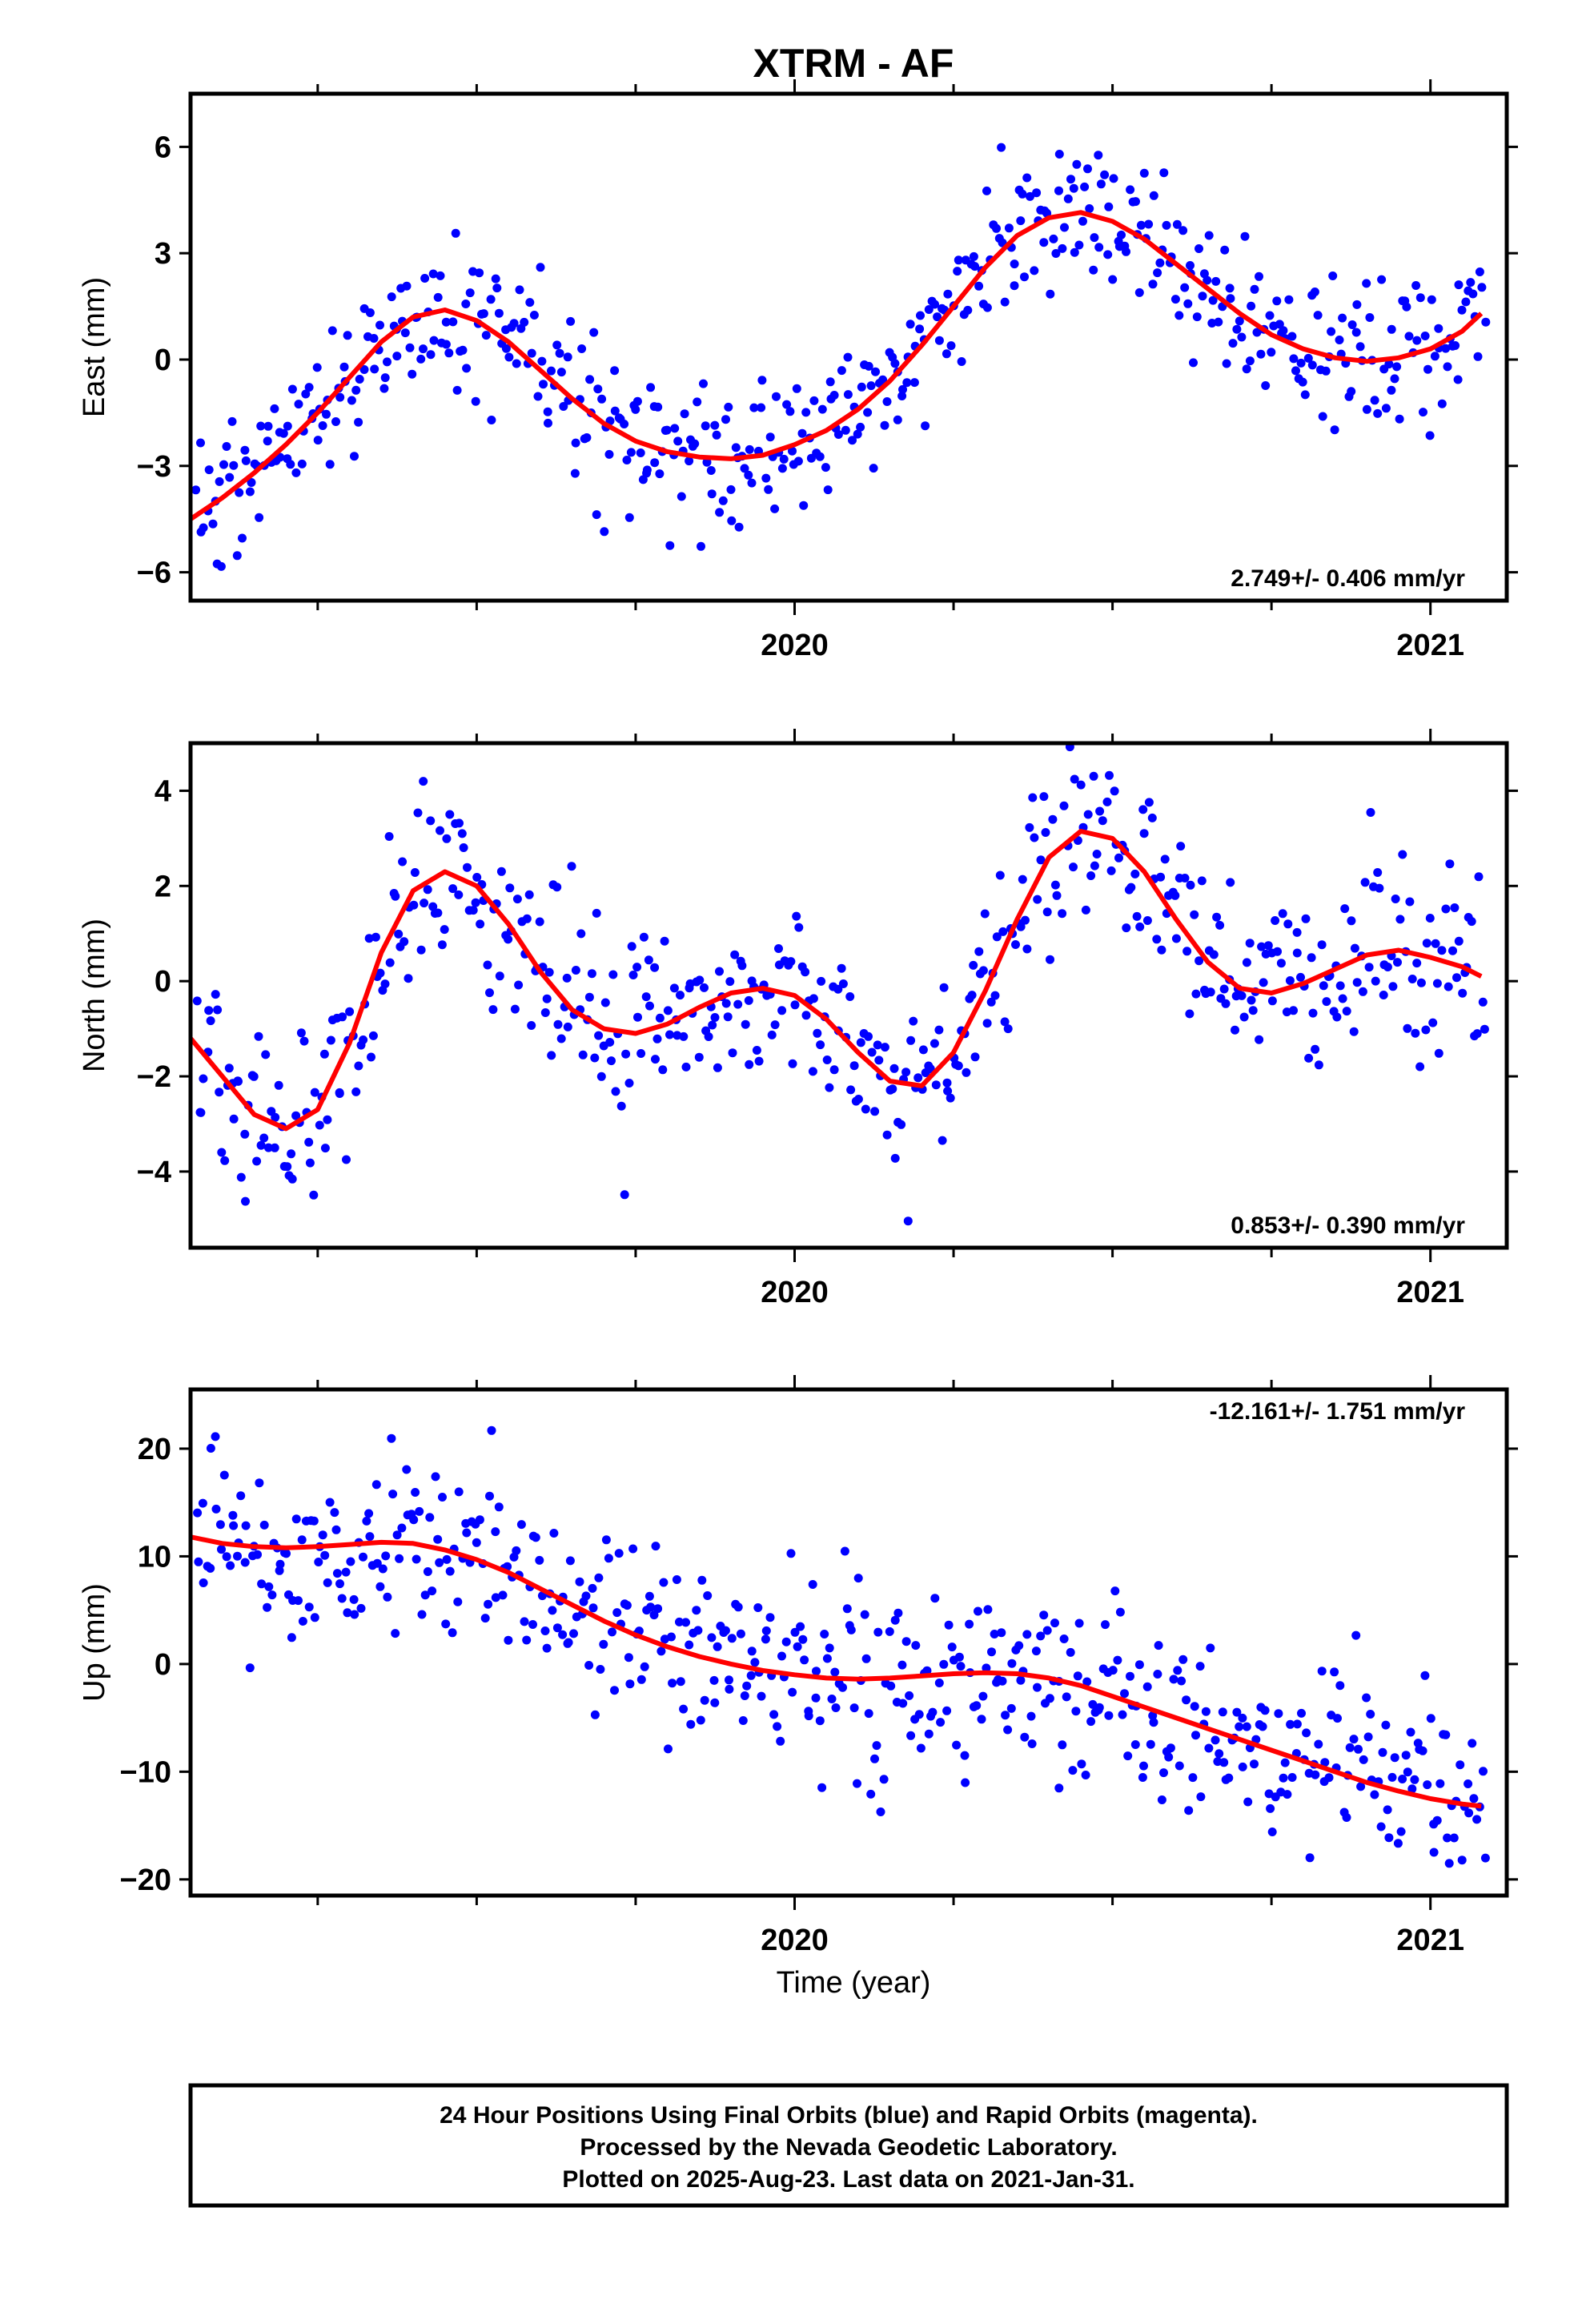  What do you see at coordinates (163, 982) in the screenshot?
I see `north-ytick-label: 0` at bounding box center [163, 982].